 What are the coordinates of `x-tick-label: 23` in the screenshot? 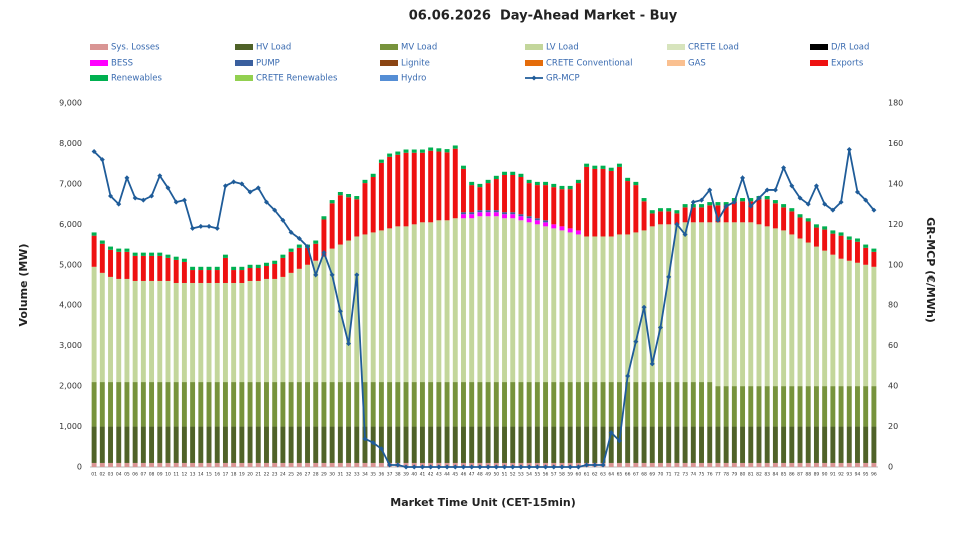 It's located at (275, 475).